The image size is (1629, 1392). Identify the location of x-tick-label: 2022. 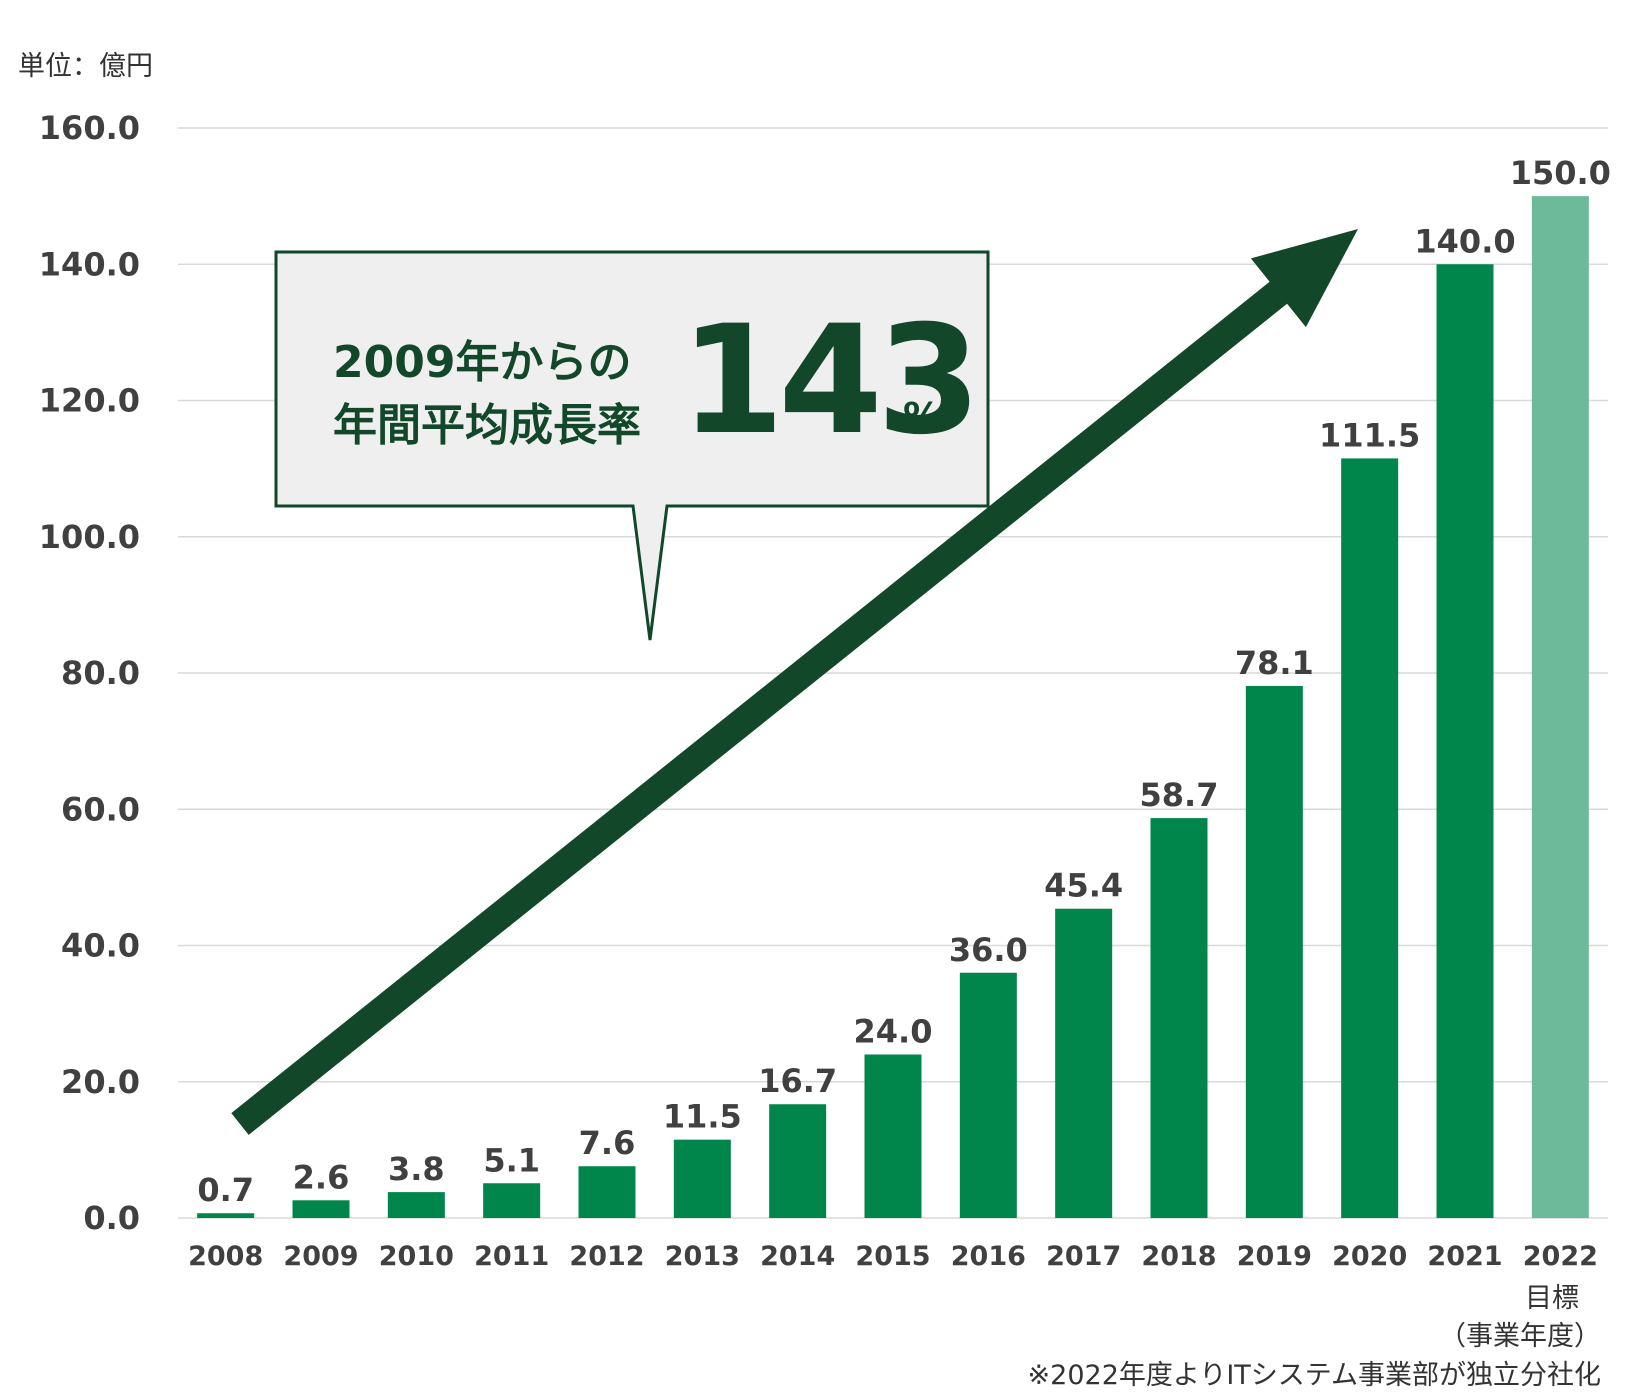
(1560, 1256).